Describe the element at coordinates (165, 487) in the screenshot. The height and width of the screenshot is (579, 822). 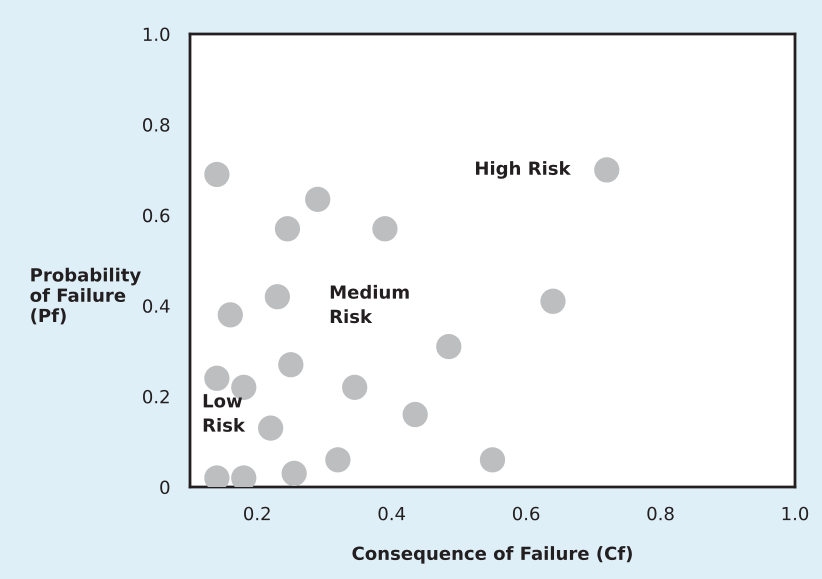
I see `y-tick-label: 0` at that location.